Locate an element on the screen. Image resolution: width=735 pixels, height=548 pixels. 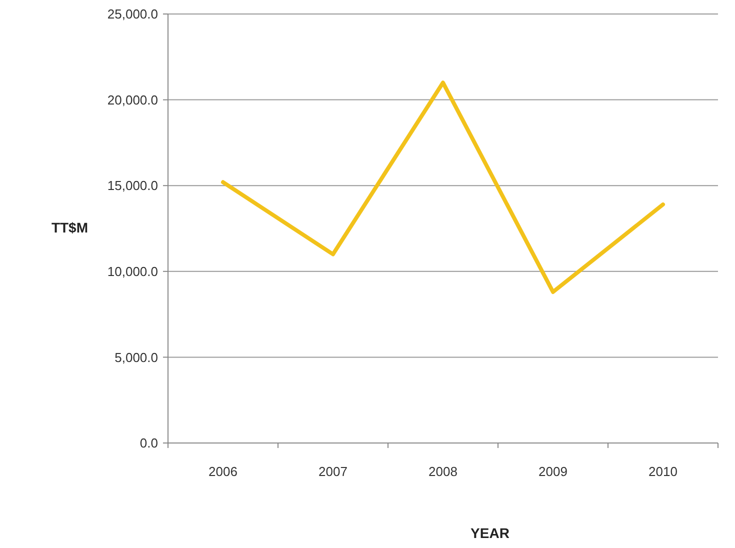
y-tick-label: 15,000.0 is located at coordinates (132, 186).